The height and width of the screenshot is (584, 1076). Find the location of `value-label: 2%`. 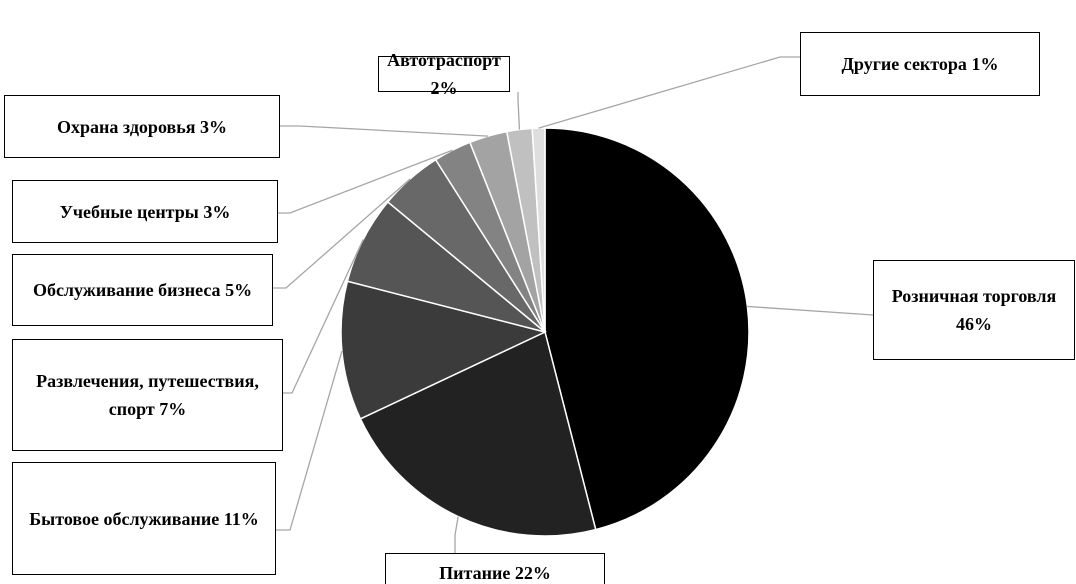

value-label: 2% is located at coordinates (444, 88).